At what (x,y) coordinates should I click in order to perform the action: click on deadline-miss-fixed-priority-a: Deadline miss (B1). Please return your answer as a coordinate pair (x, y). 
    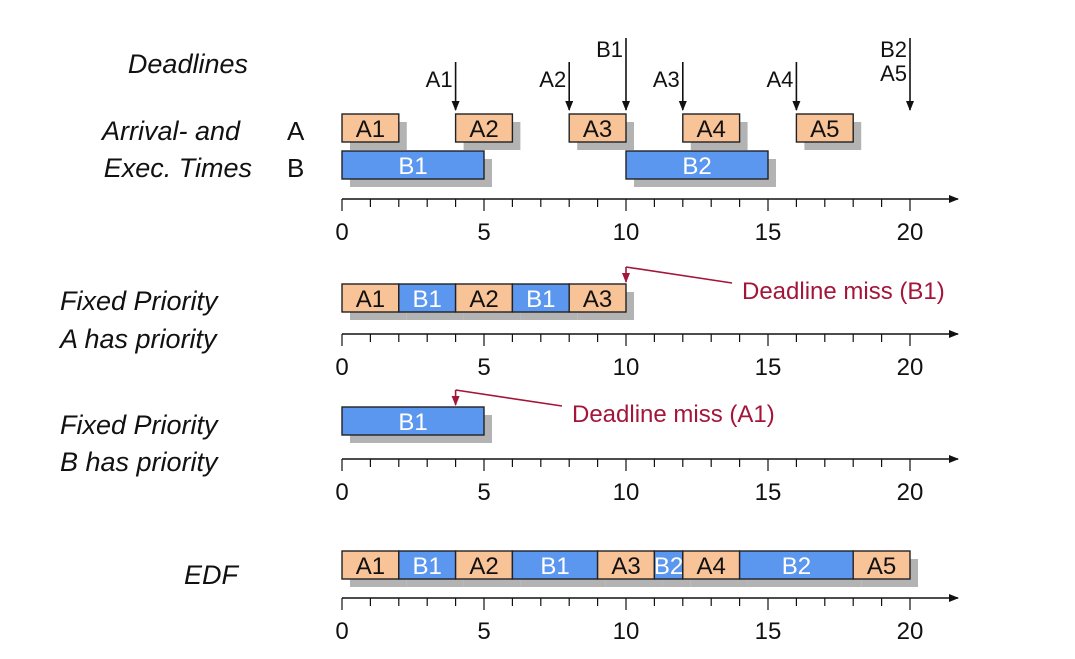
    Looking at the image, I should click on (783, 285).